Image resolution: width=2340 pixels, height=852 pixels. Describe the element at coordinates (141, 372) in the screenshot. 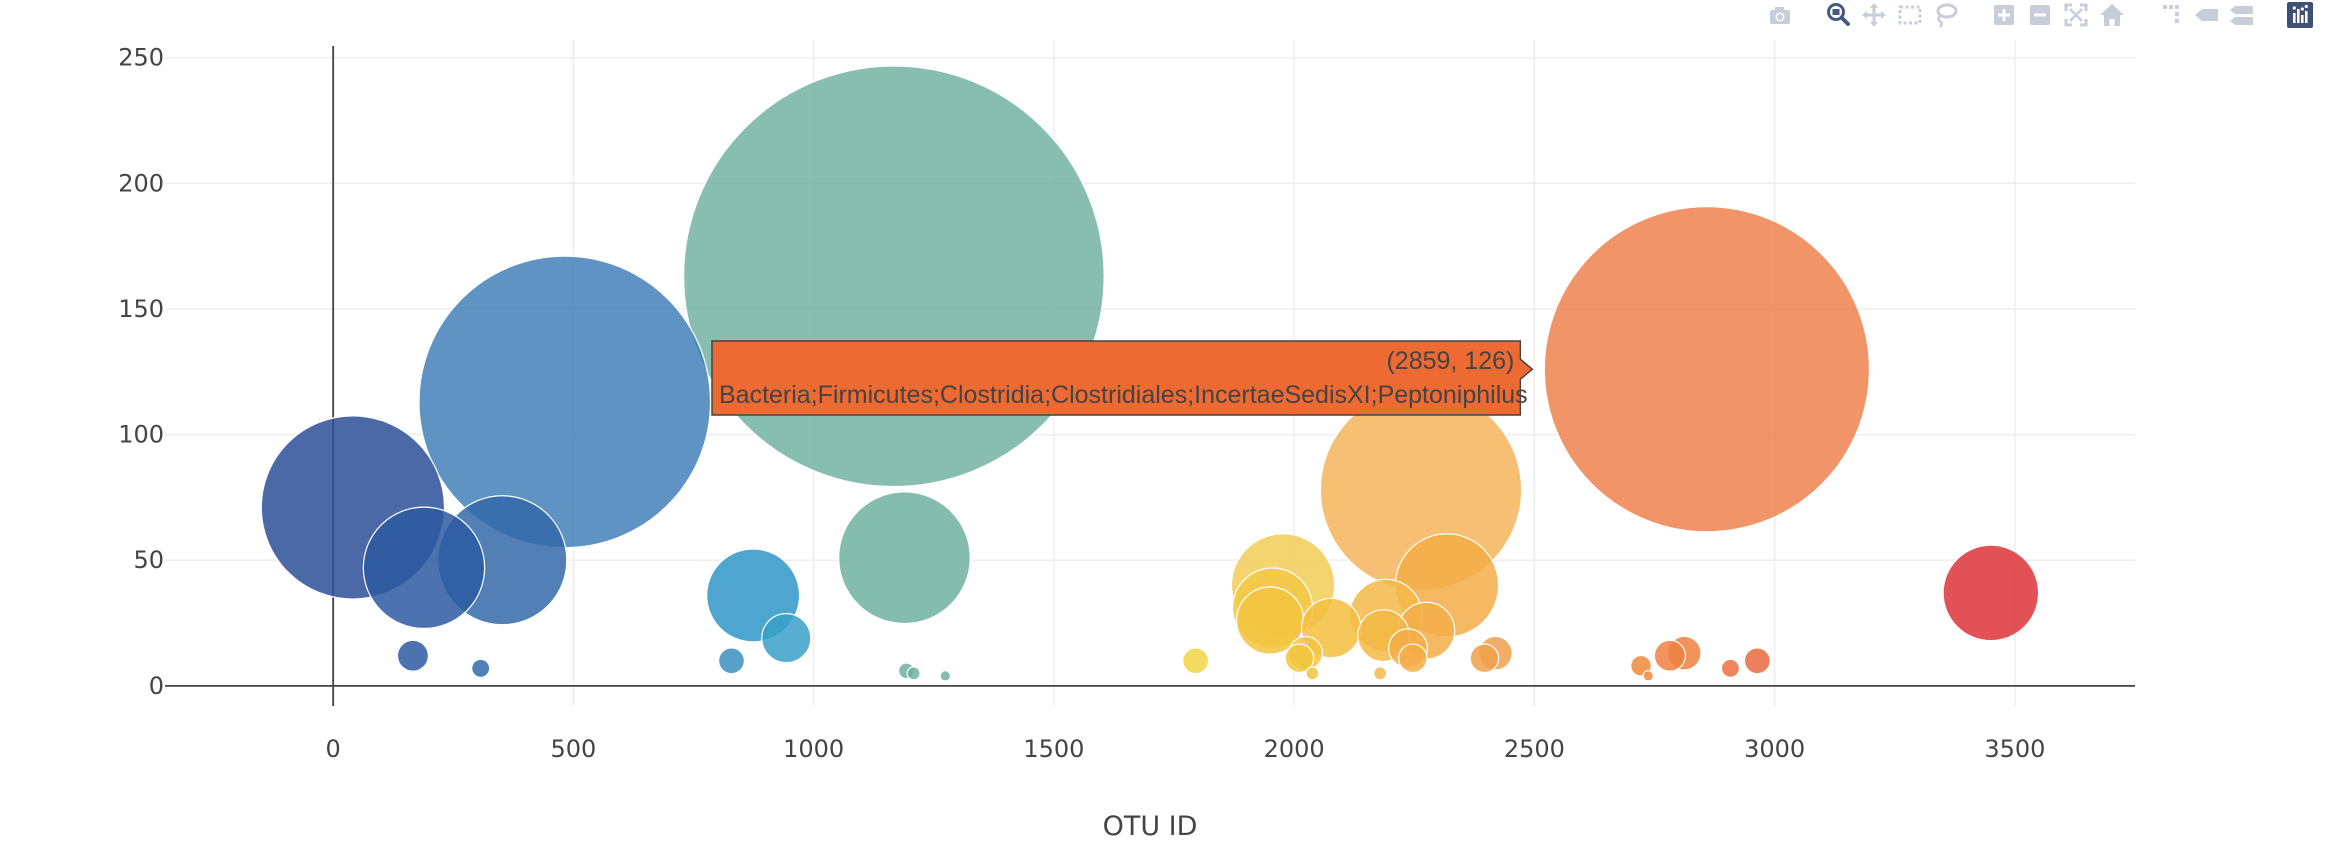

I see `y-tick-labels: 0 50 100 150 200 250` at that location.